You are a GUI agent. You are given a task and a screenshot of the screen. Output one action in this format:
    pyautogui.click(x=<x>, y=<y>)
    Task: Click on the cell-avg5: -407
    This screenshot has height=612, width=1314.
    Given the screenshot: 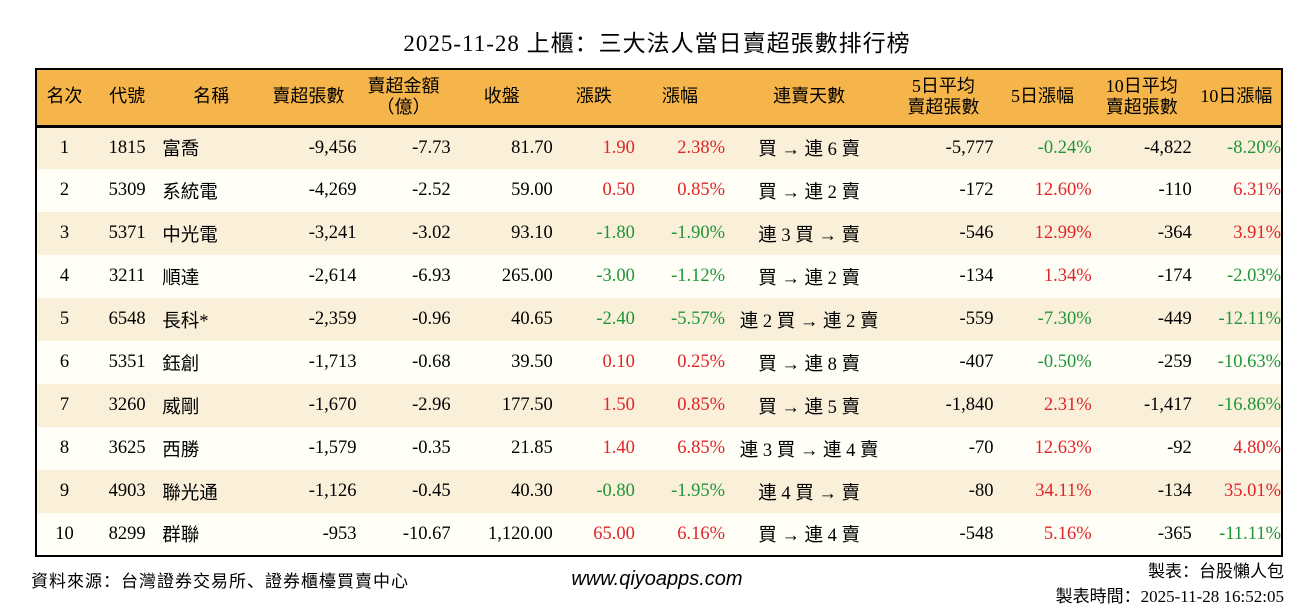 What is the action you would take?
    pyautogui.click(x=976, y=362)
    